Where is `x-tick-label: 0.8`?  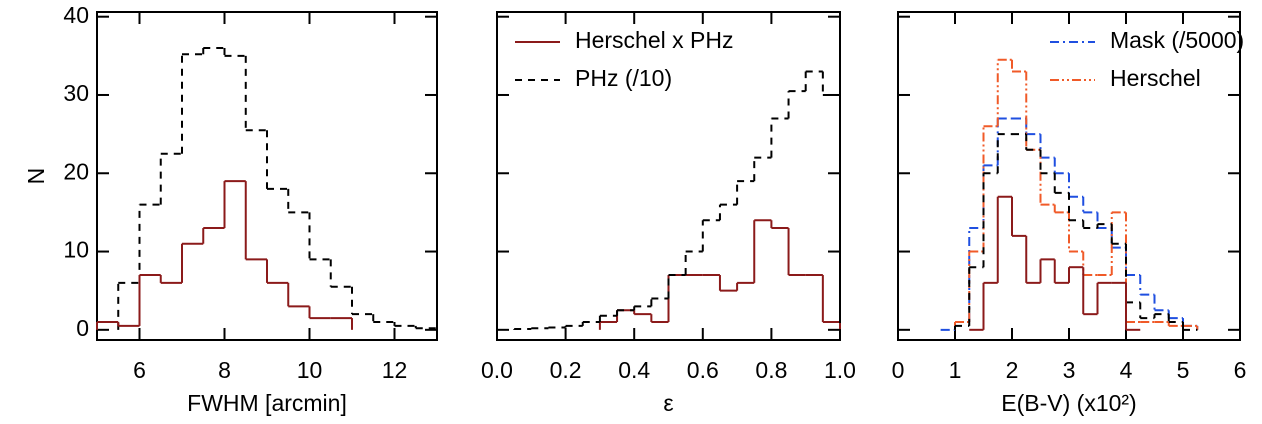
x-tick-label: 0.8 is located at coordinates (771, 370).